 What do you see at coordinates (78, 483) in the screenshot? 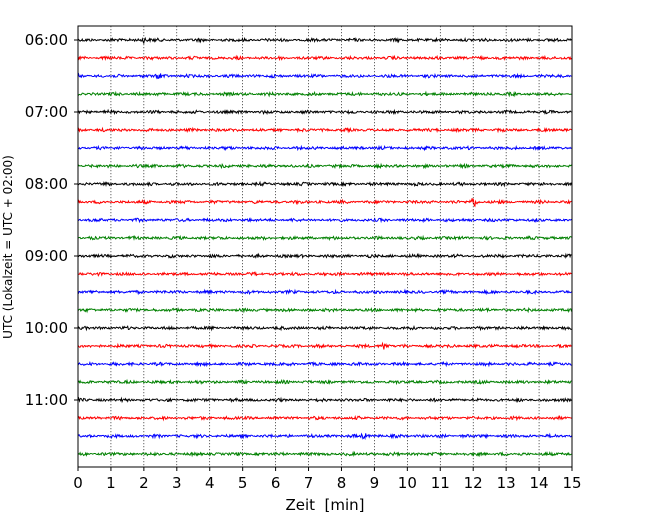
I see `x-tick-label: 0` at bounding box center [78, 483].